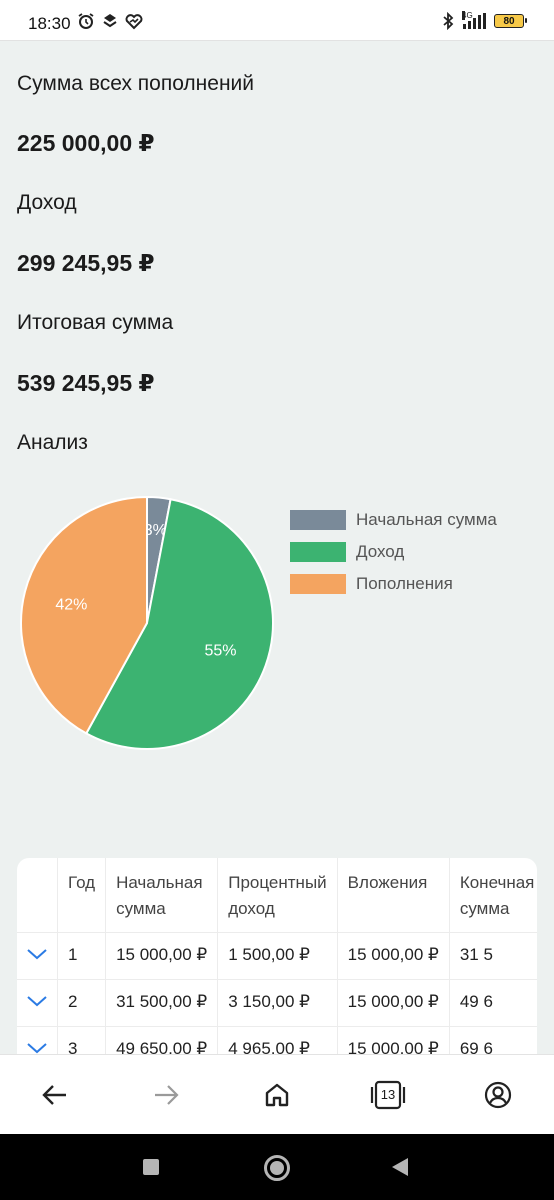 The width and height of the screenshot is (554, 1200). I want to click on browser-bottom-nav: 13, so click(277, 1094).